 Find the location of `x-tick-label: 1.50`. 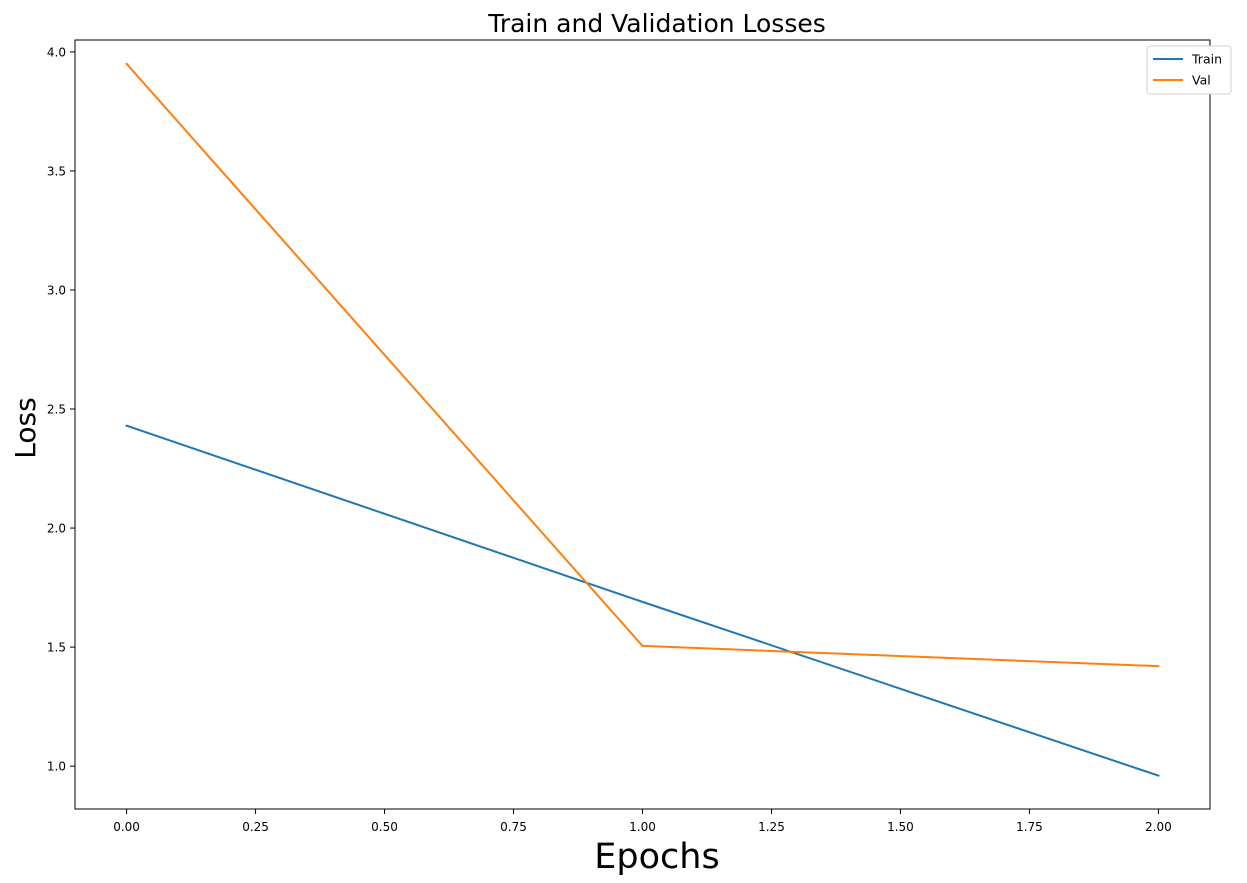

x-tick-label: 1.50 is located at coordinates (900, 827).